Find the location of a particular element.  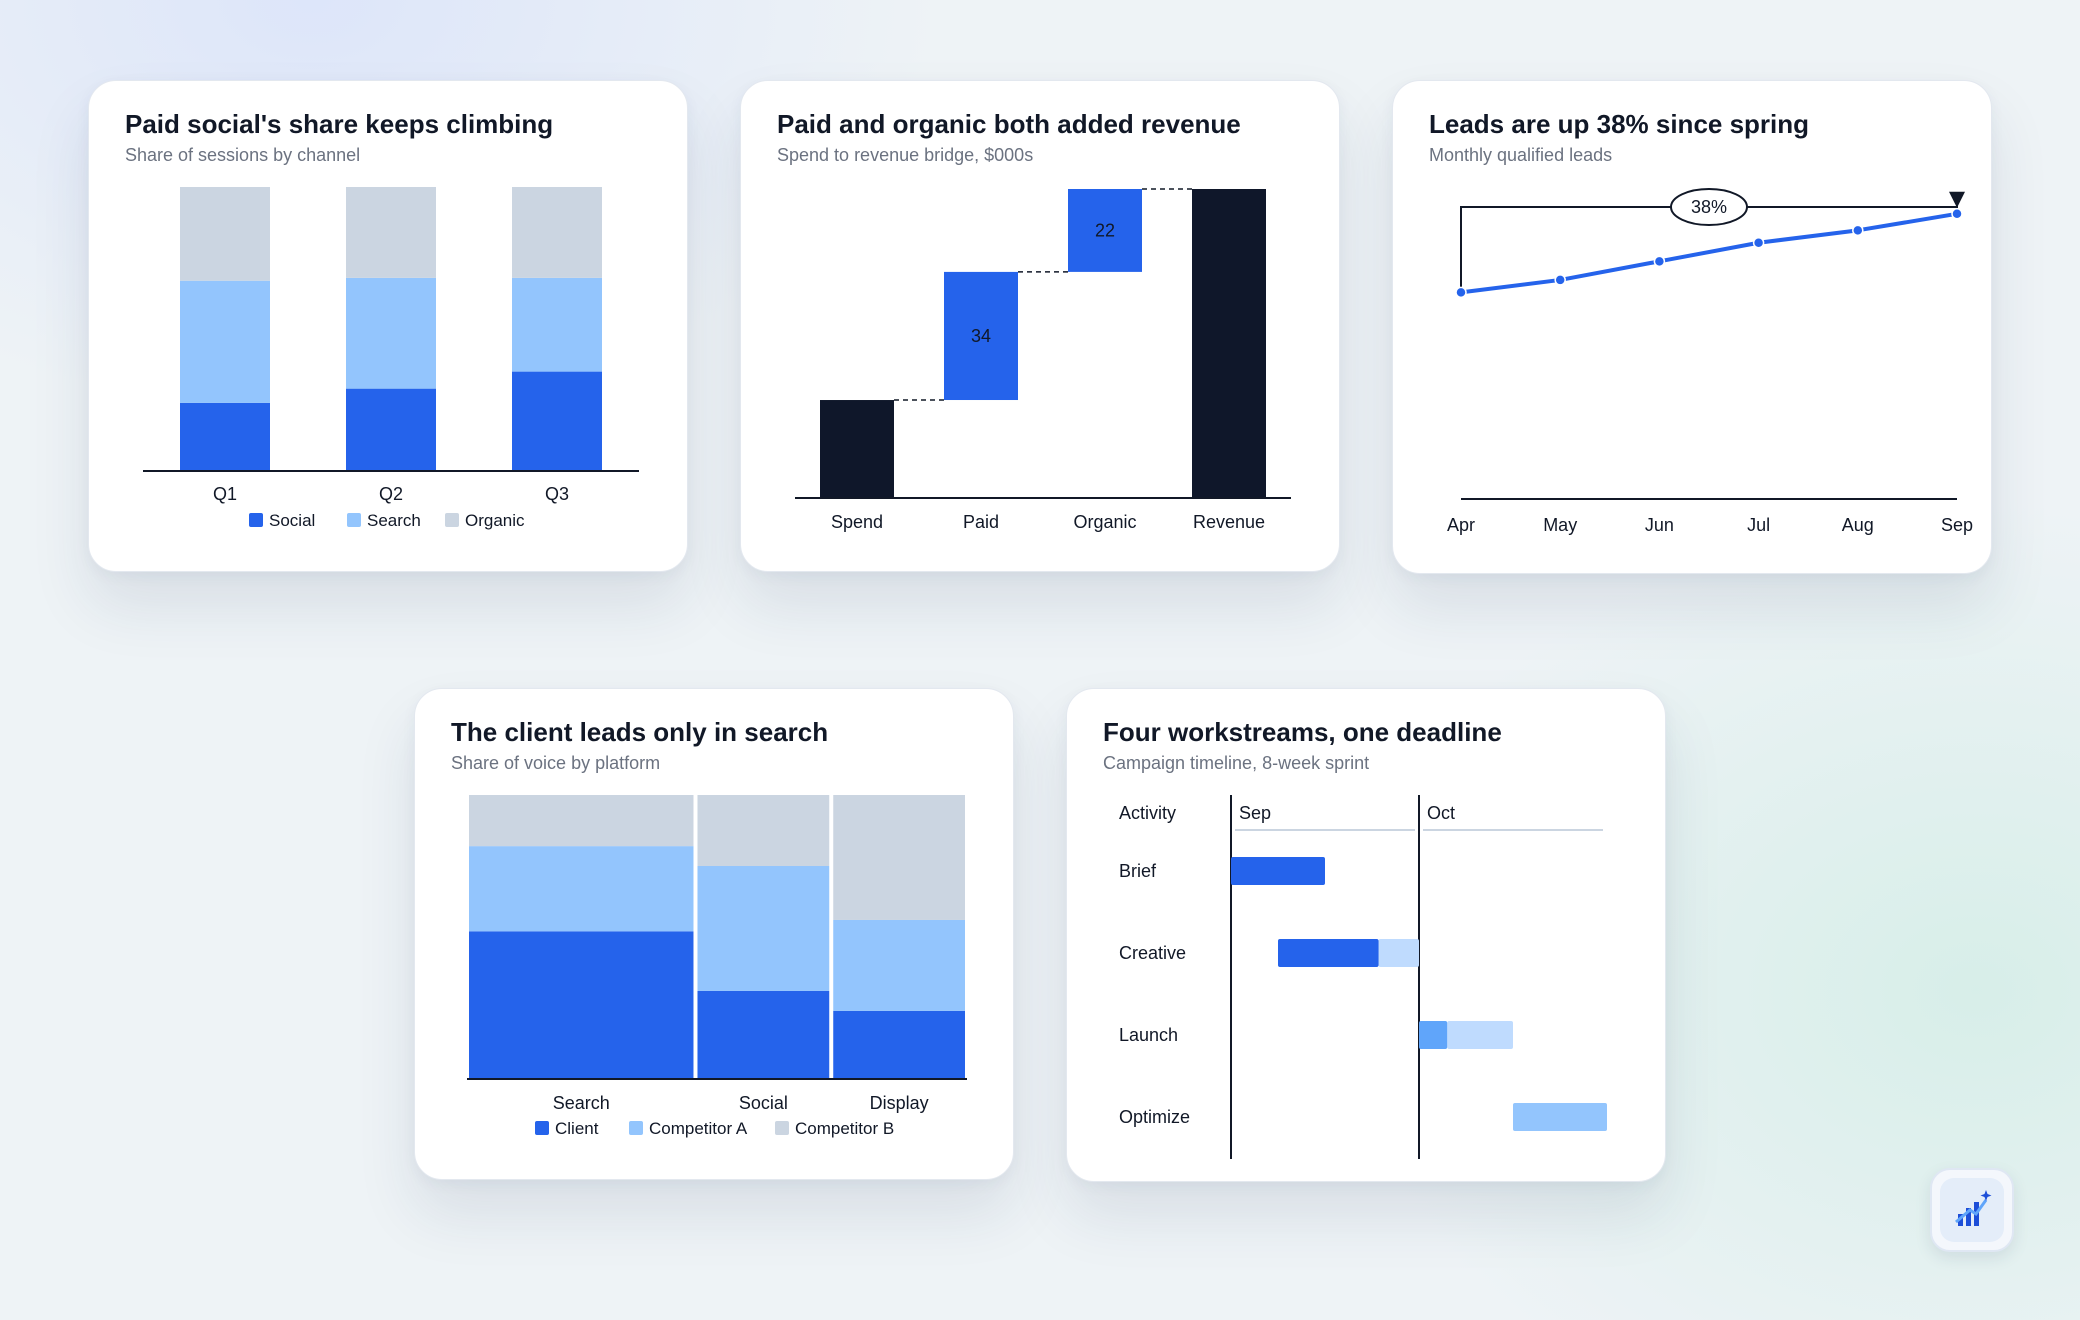

chart-subtitle: Share of voice by platform is located at coordinates (556, 763).